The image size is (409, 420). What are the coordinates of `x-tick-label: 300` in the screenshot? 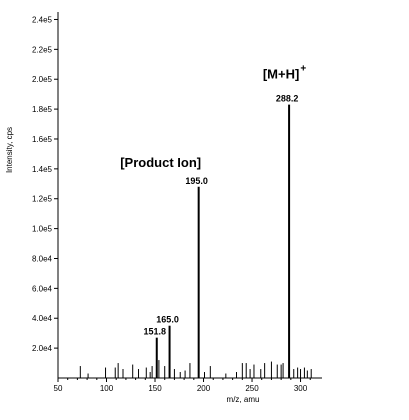 It's located at (301, 388).